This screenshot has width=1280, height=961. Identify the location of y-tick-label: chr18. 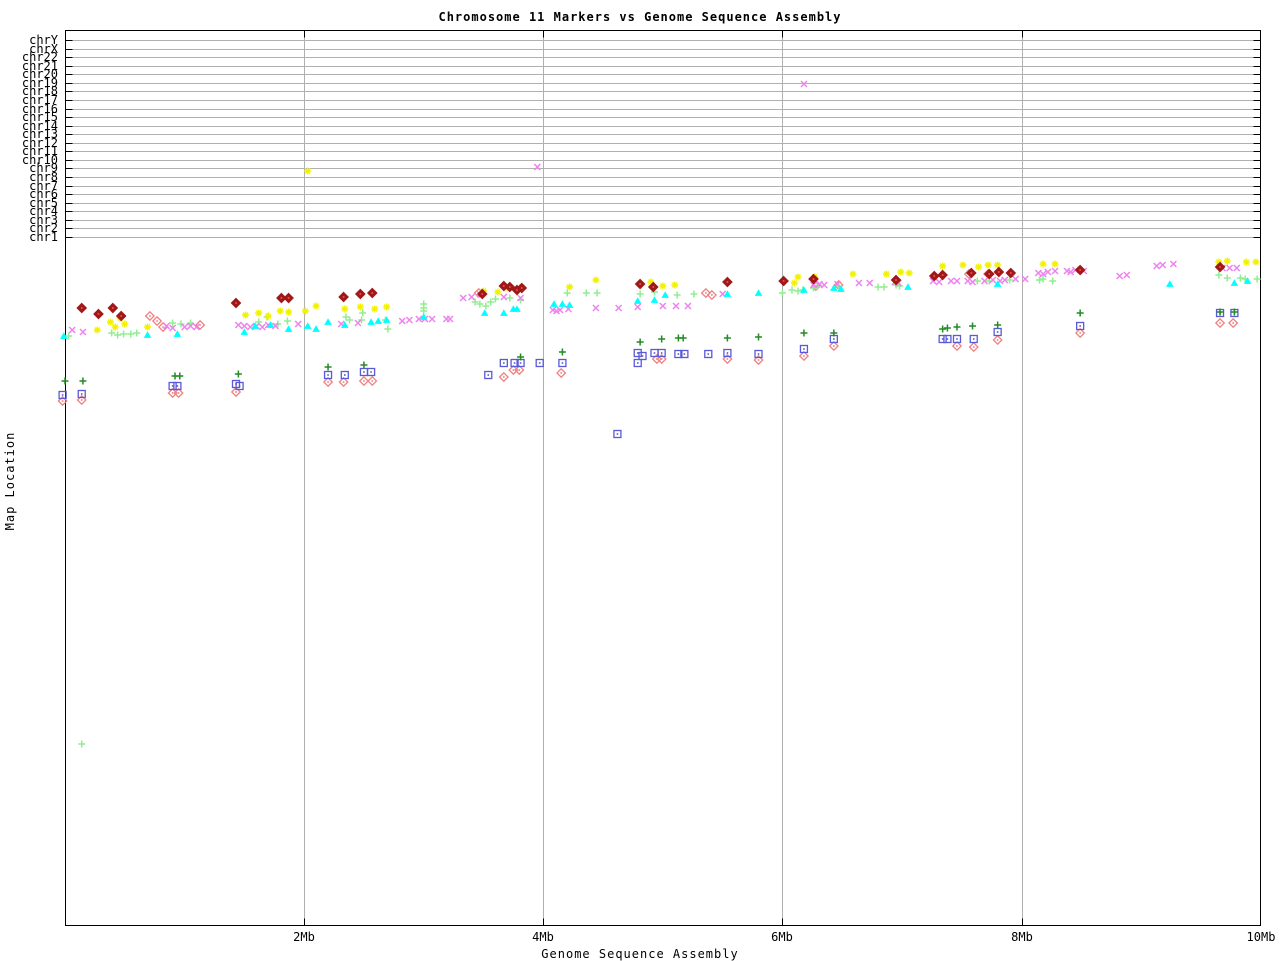
(40, 91).